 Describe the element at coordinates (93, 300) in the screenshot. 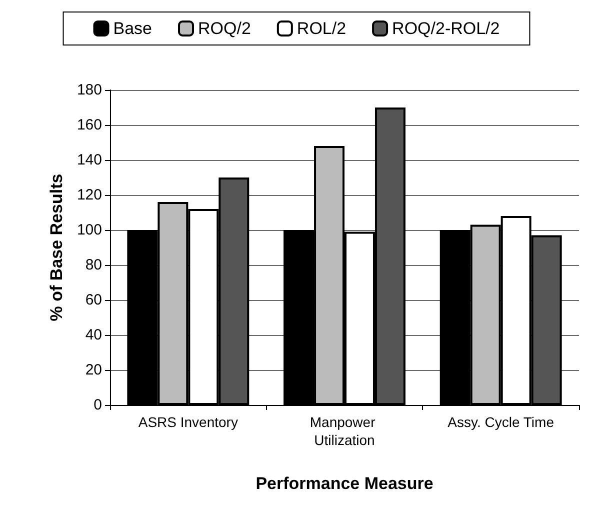

I see `y-tick-label: 60` at that location.